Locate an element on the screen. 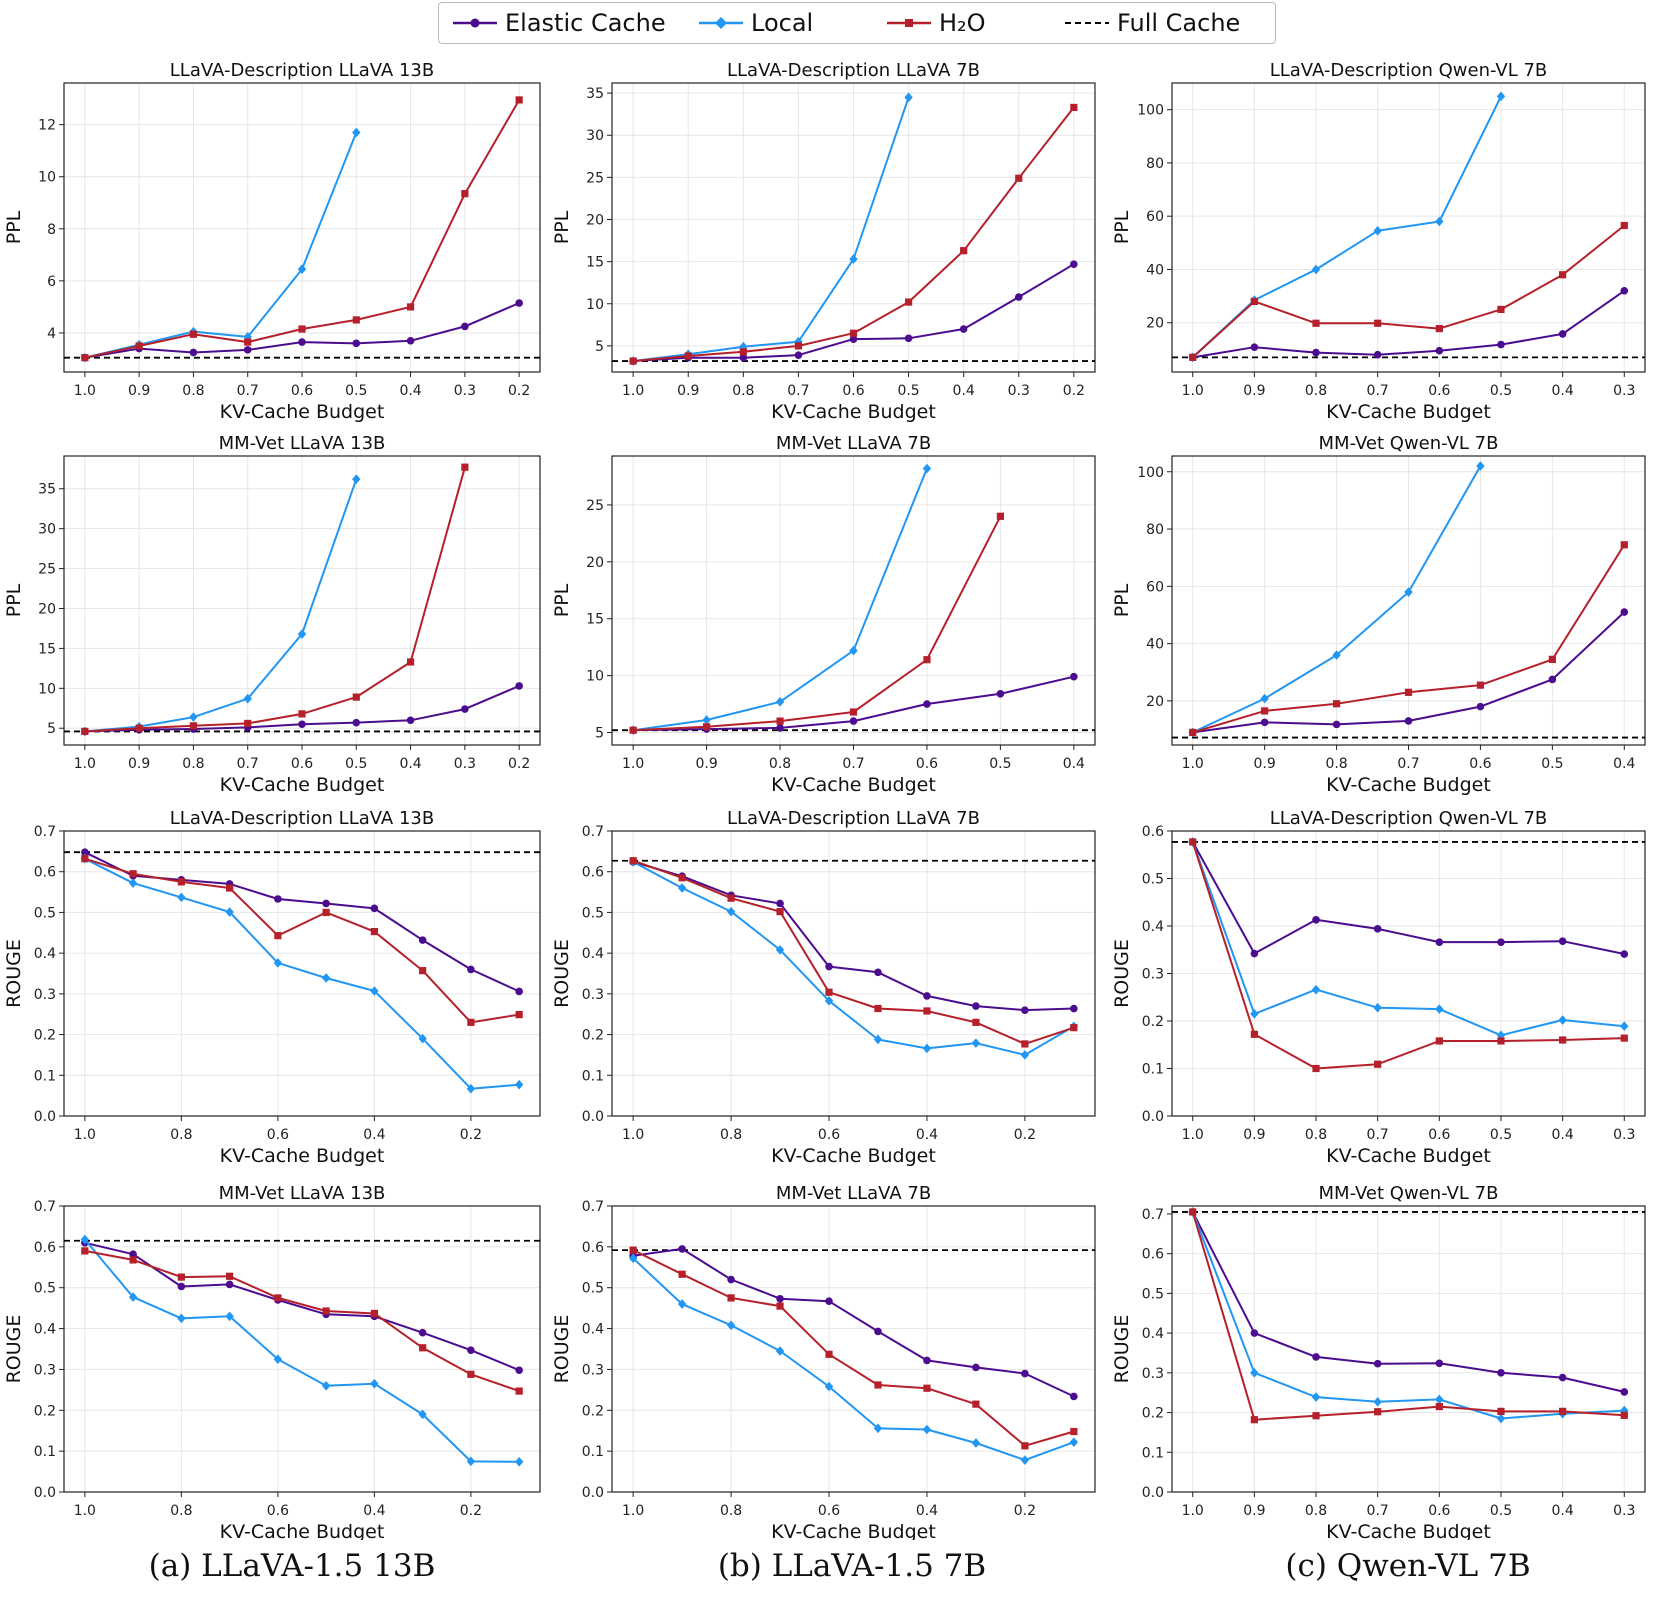 The width and height of the screenshot is (1660, 1602). series-line-elastic-cache is located at coordinates (1408, 898).